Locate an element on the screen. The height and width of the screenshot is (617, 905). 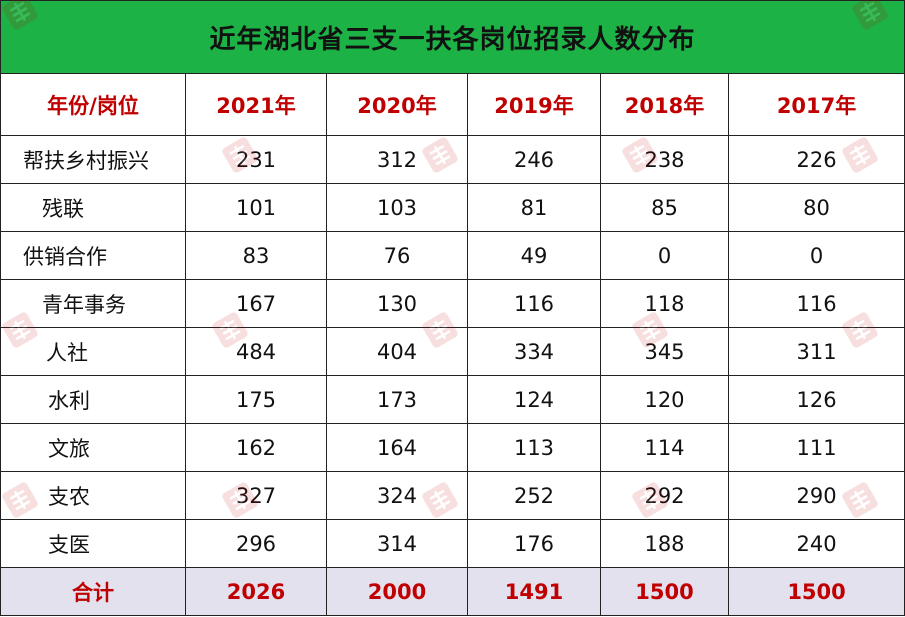
table-row: 供销合作 83 76 49 0 0 is located at coordinates (452, 255).